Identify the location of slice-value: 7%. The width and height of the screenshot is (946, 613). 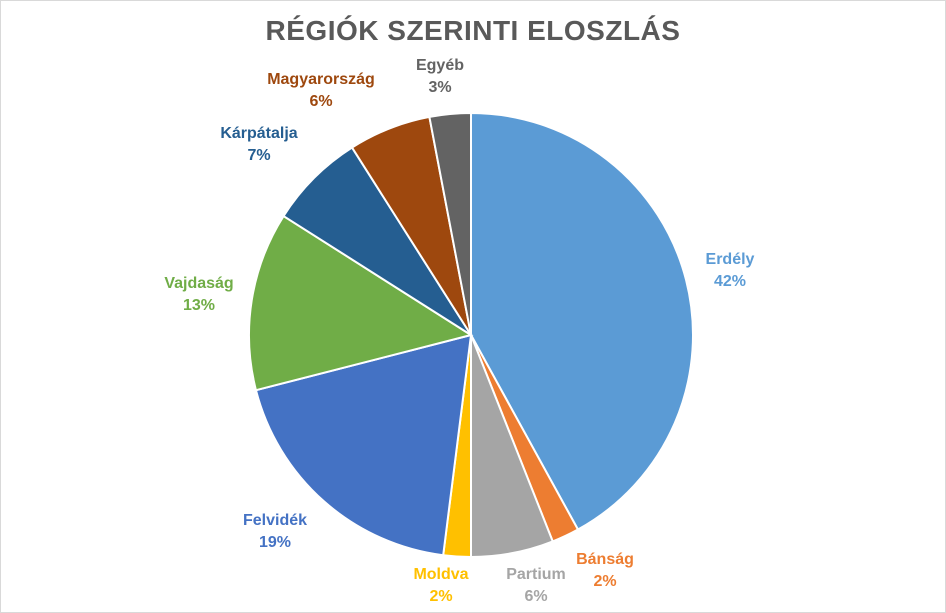
(259, 155).